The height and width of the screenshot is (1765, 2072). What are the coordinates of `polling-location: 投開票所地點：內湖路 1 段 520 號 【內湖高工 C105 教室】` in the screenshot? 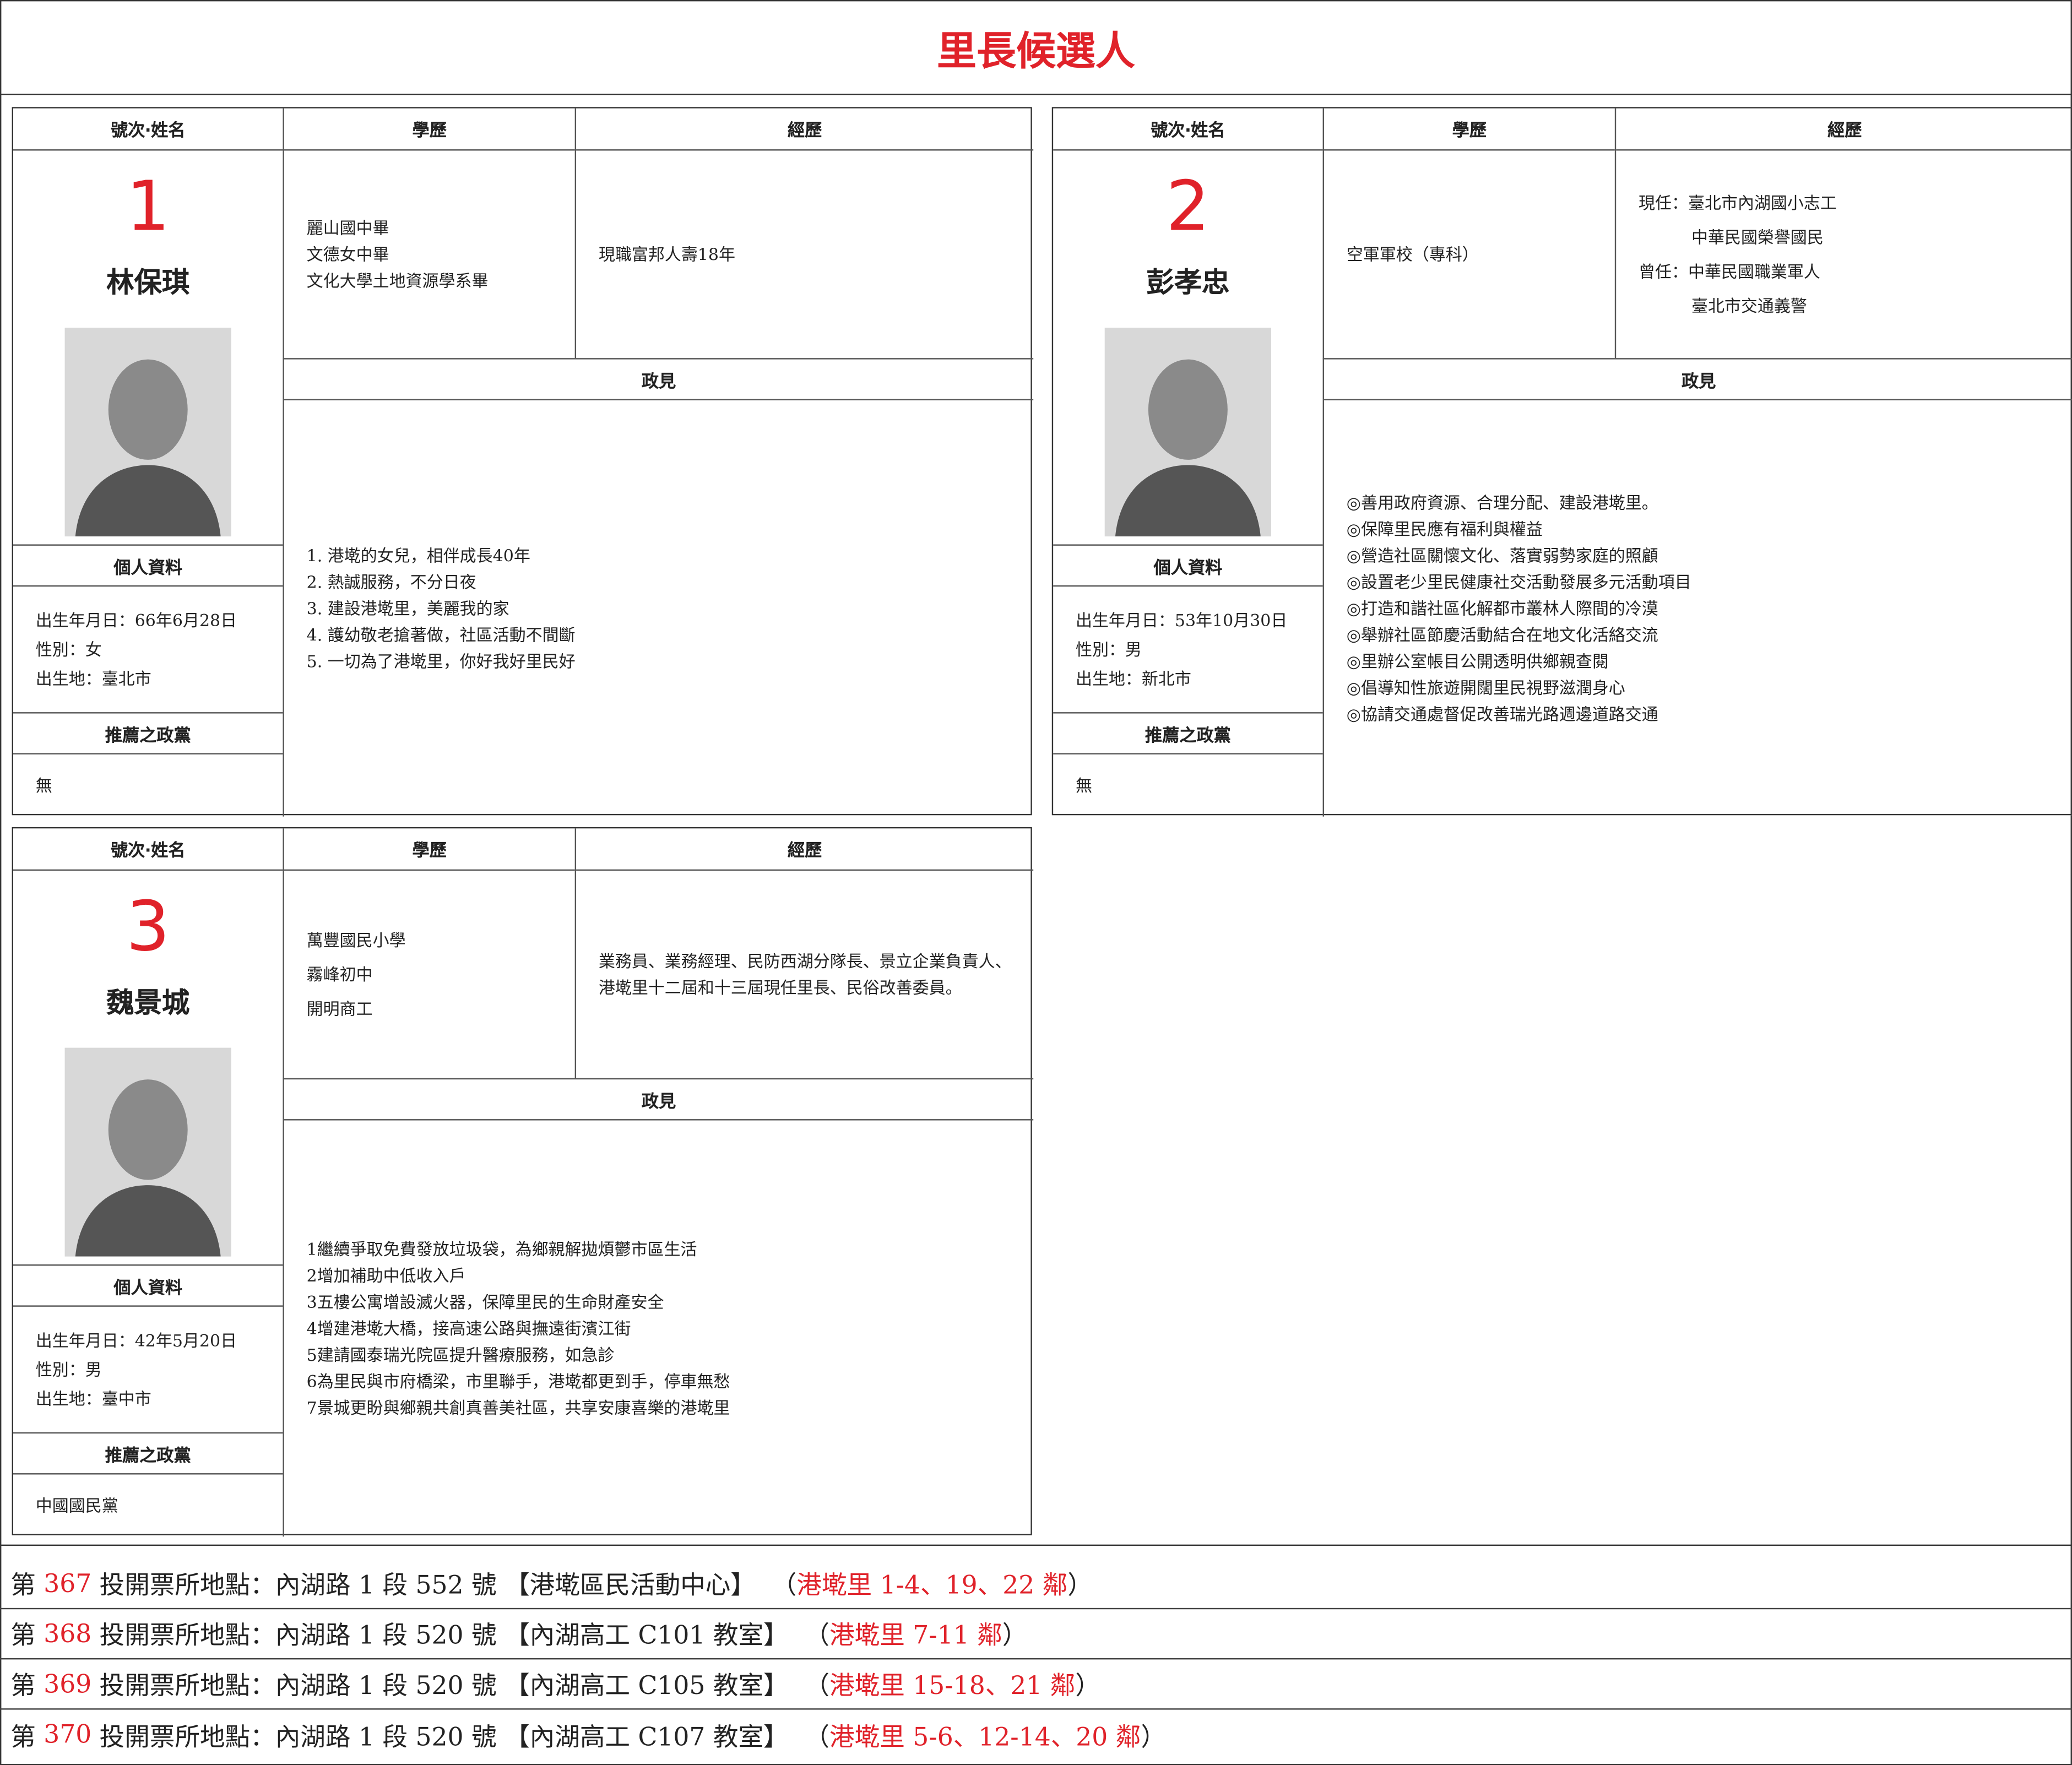 It's located at (444, 1686).